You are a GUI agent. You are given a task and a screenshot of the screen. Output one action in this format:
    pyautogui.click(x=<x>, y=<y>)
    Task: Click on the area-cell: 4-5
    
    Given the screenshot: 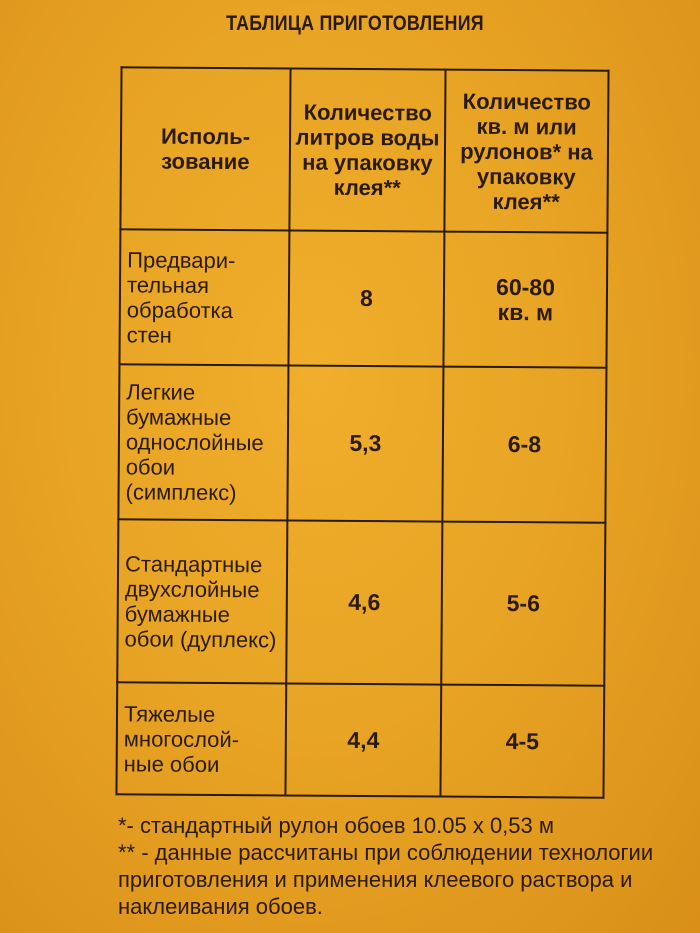 What is the action you would take?
    pyautogui.click(x=522, y=741)
    